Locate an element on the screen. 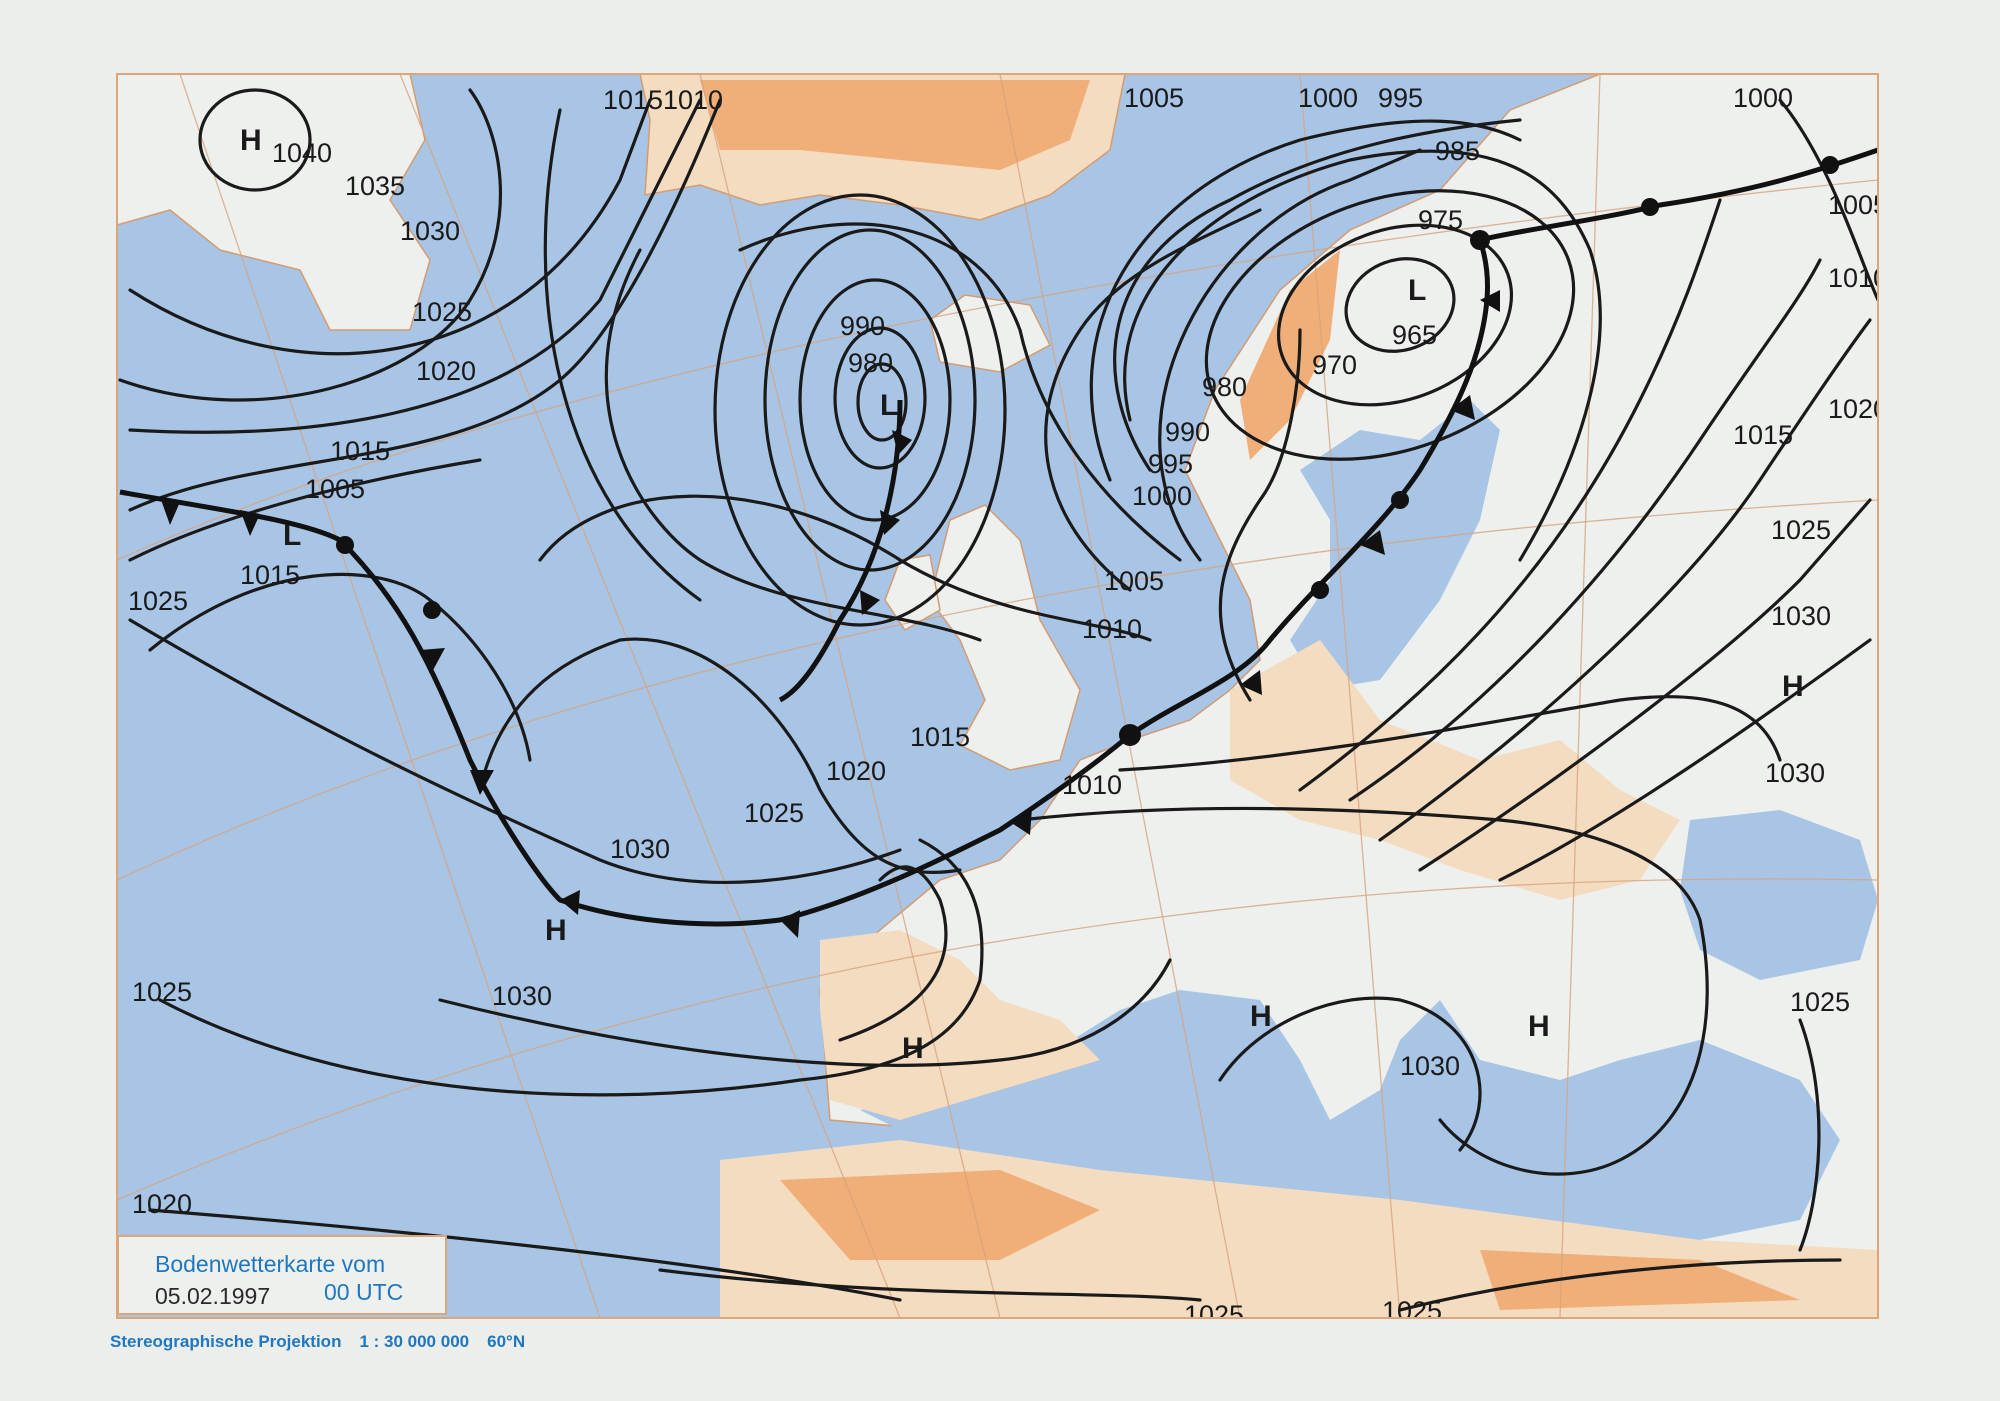  isobar-label: 975 is located at coordinates (1440, 220).